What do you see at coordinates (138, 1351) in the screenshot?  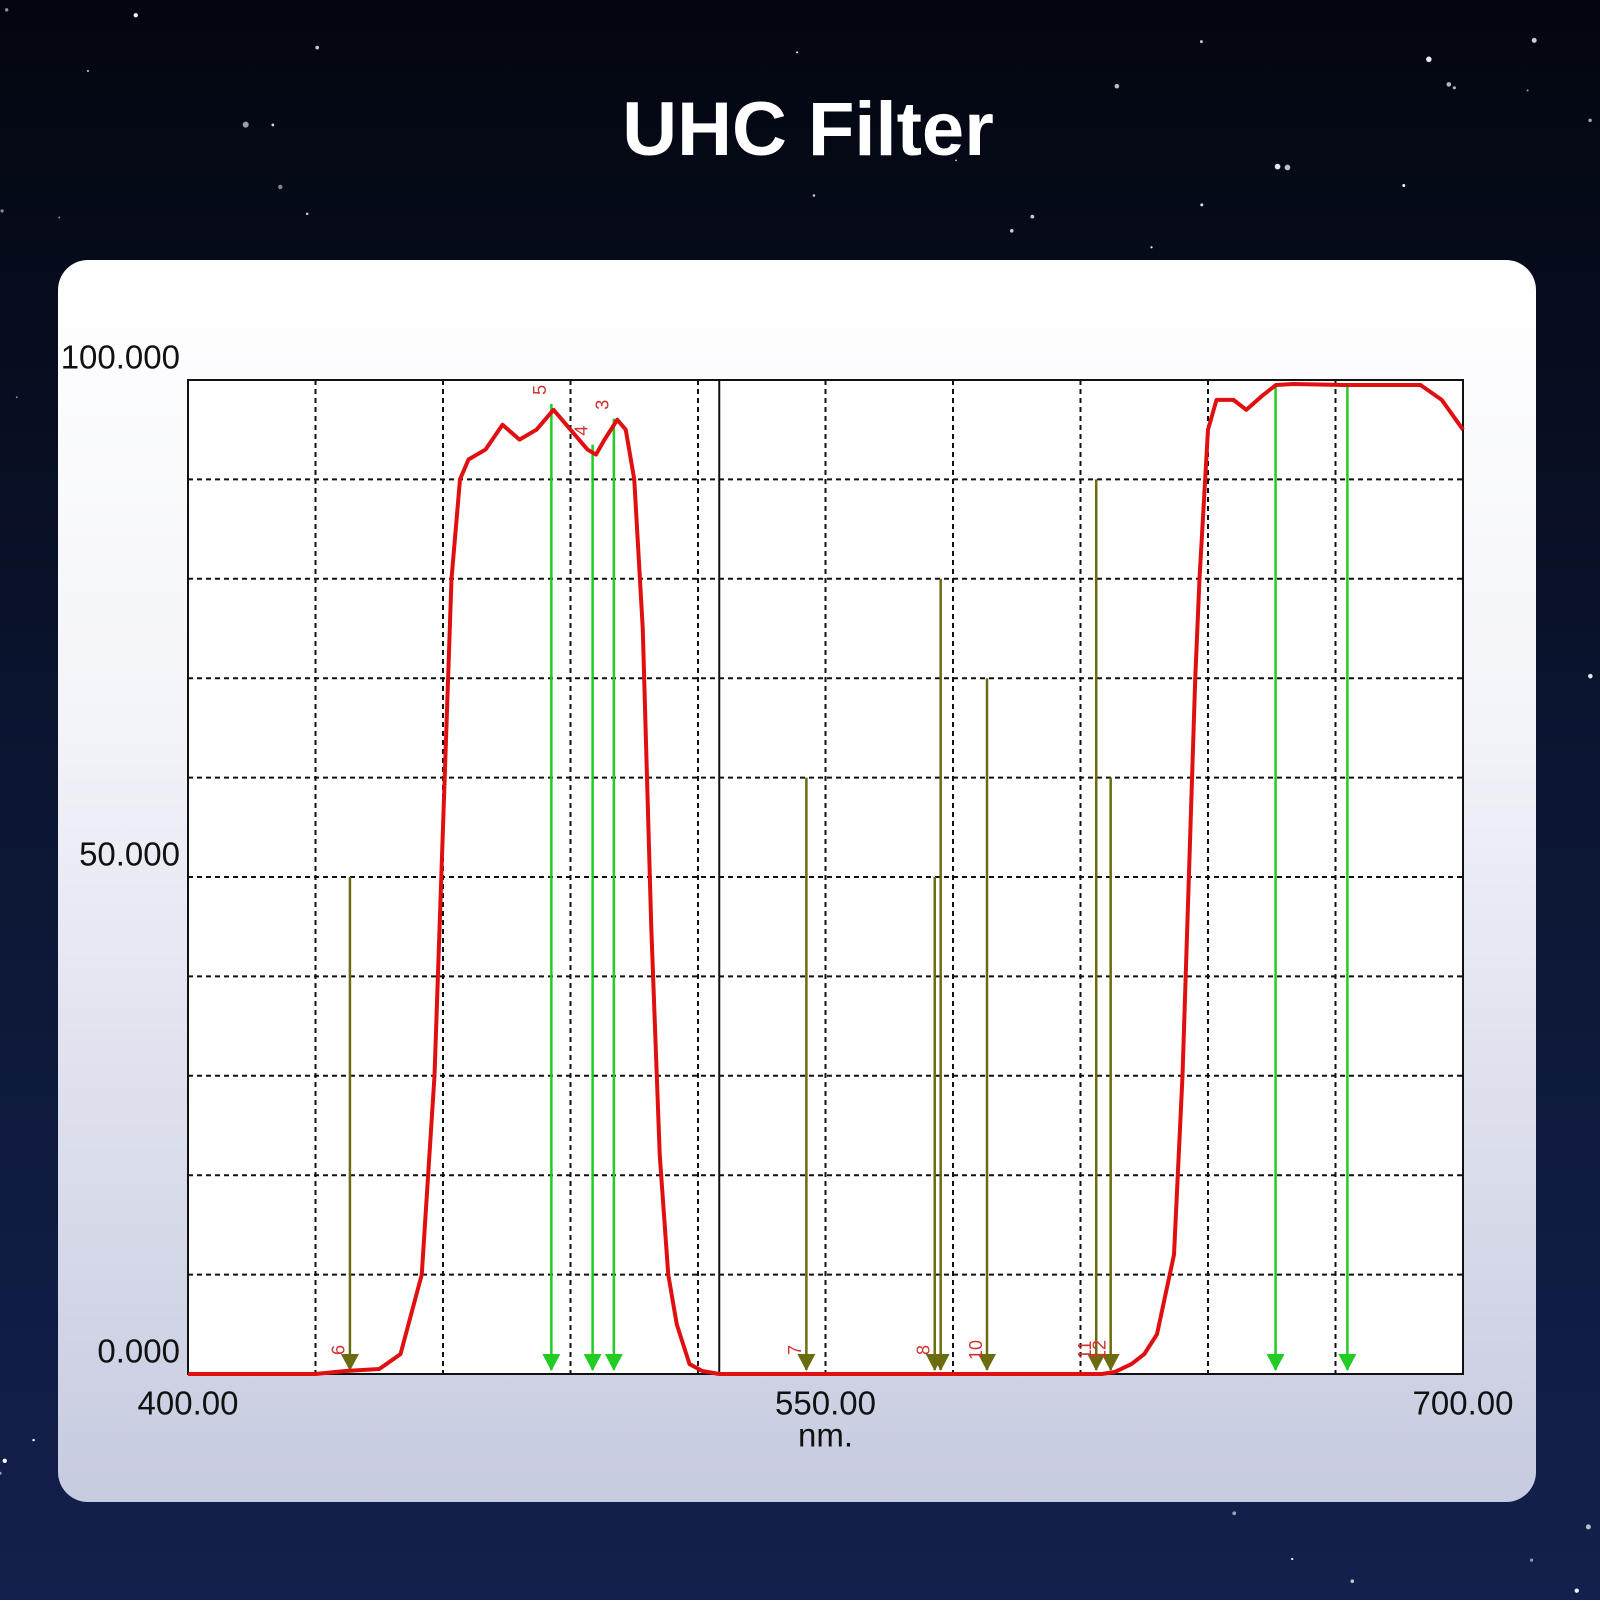 I see `y-tick-label: 0.000` at bounding box center [138, 1351].